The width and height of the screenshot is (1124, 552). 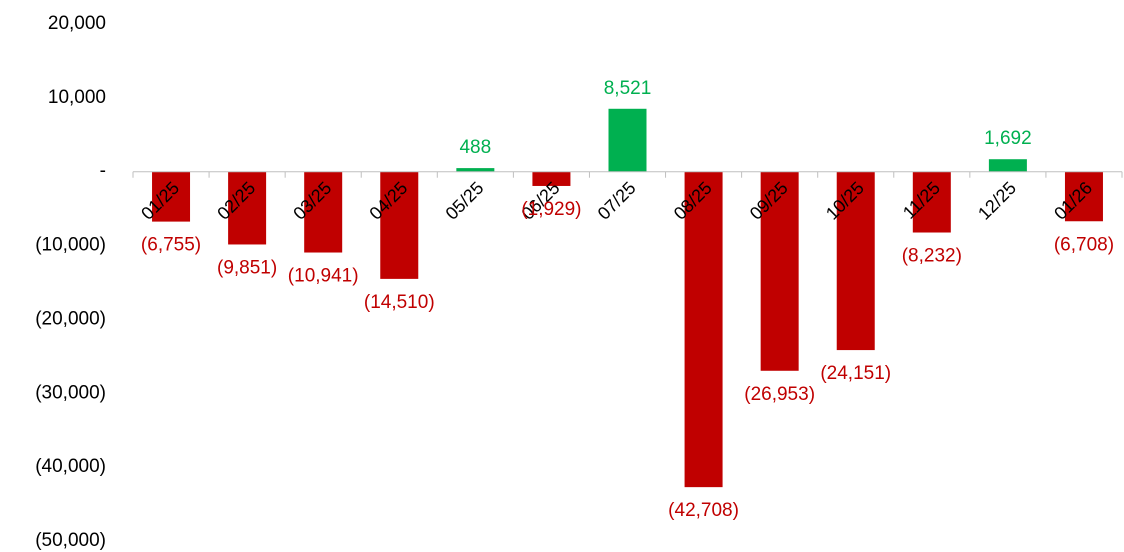 What do you see at coordinates (855, 373) in the screenshot?
I see `data-label: (24,151)` at bounding box center [855, 373].